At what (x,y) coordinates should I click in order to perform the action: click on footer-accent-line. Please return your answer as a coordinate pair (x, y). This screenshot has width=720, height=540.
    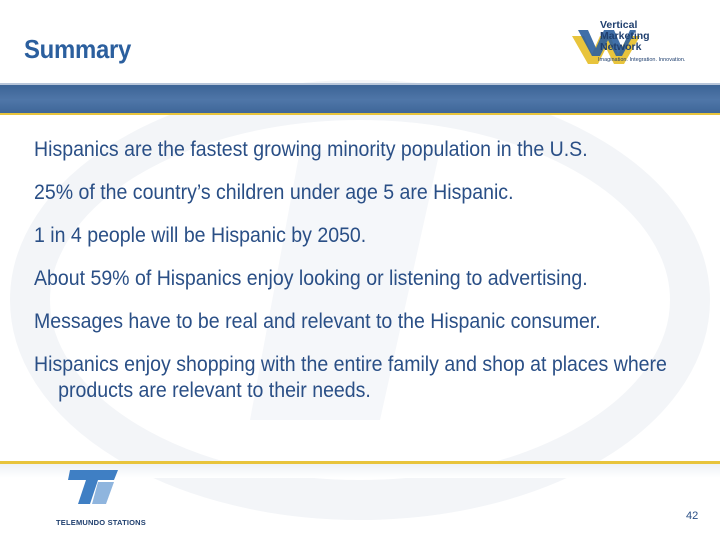
    Looking at the image, I should click on (360, 462).